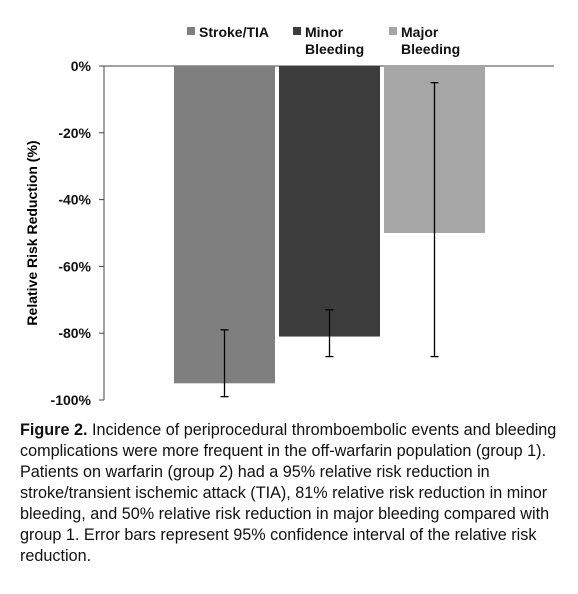  I want to click on y-tick-label: -20%, so click(74, 133).